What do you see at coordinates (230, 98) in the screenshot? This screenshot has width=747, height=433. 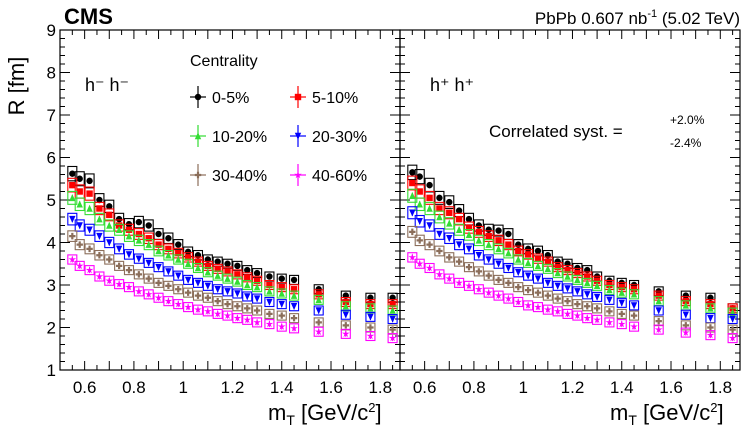 I see `legend-label: 0-5%` at bounding box center [230, 98].